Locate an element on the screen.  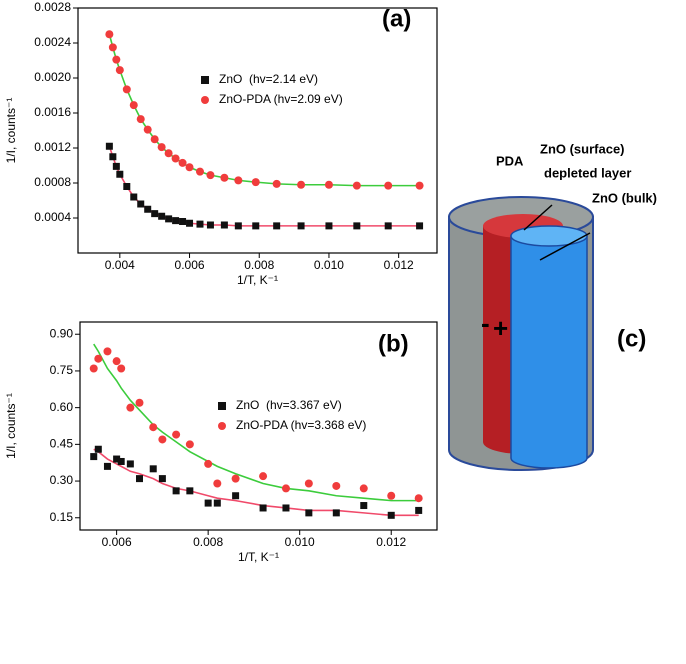
x-tick-label: 0.010 is located at coordinates (329, 265).